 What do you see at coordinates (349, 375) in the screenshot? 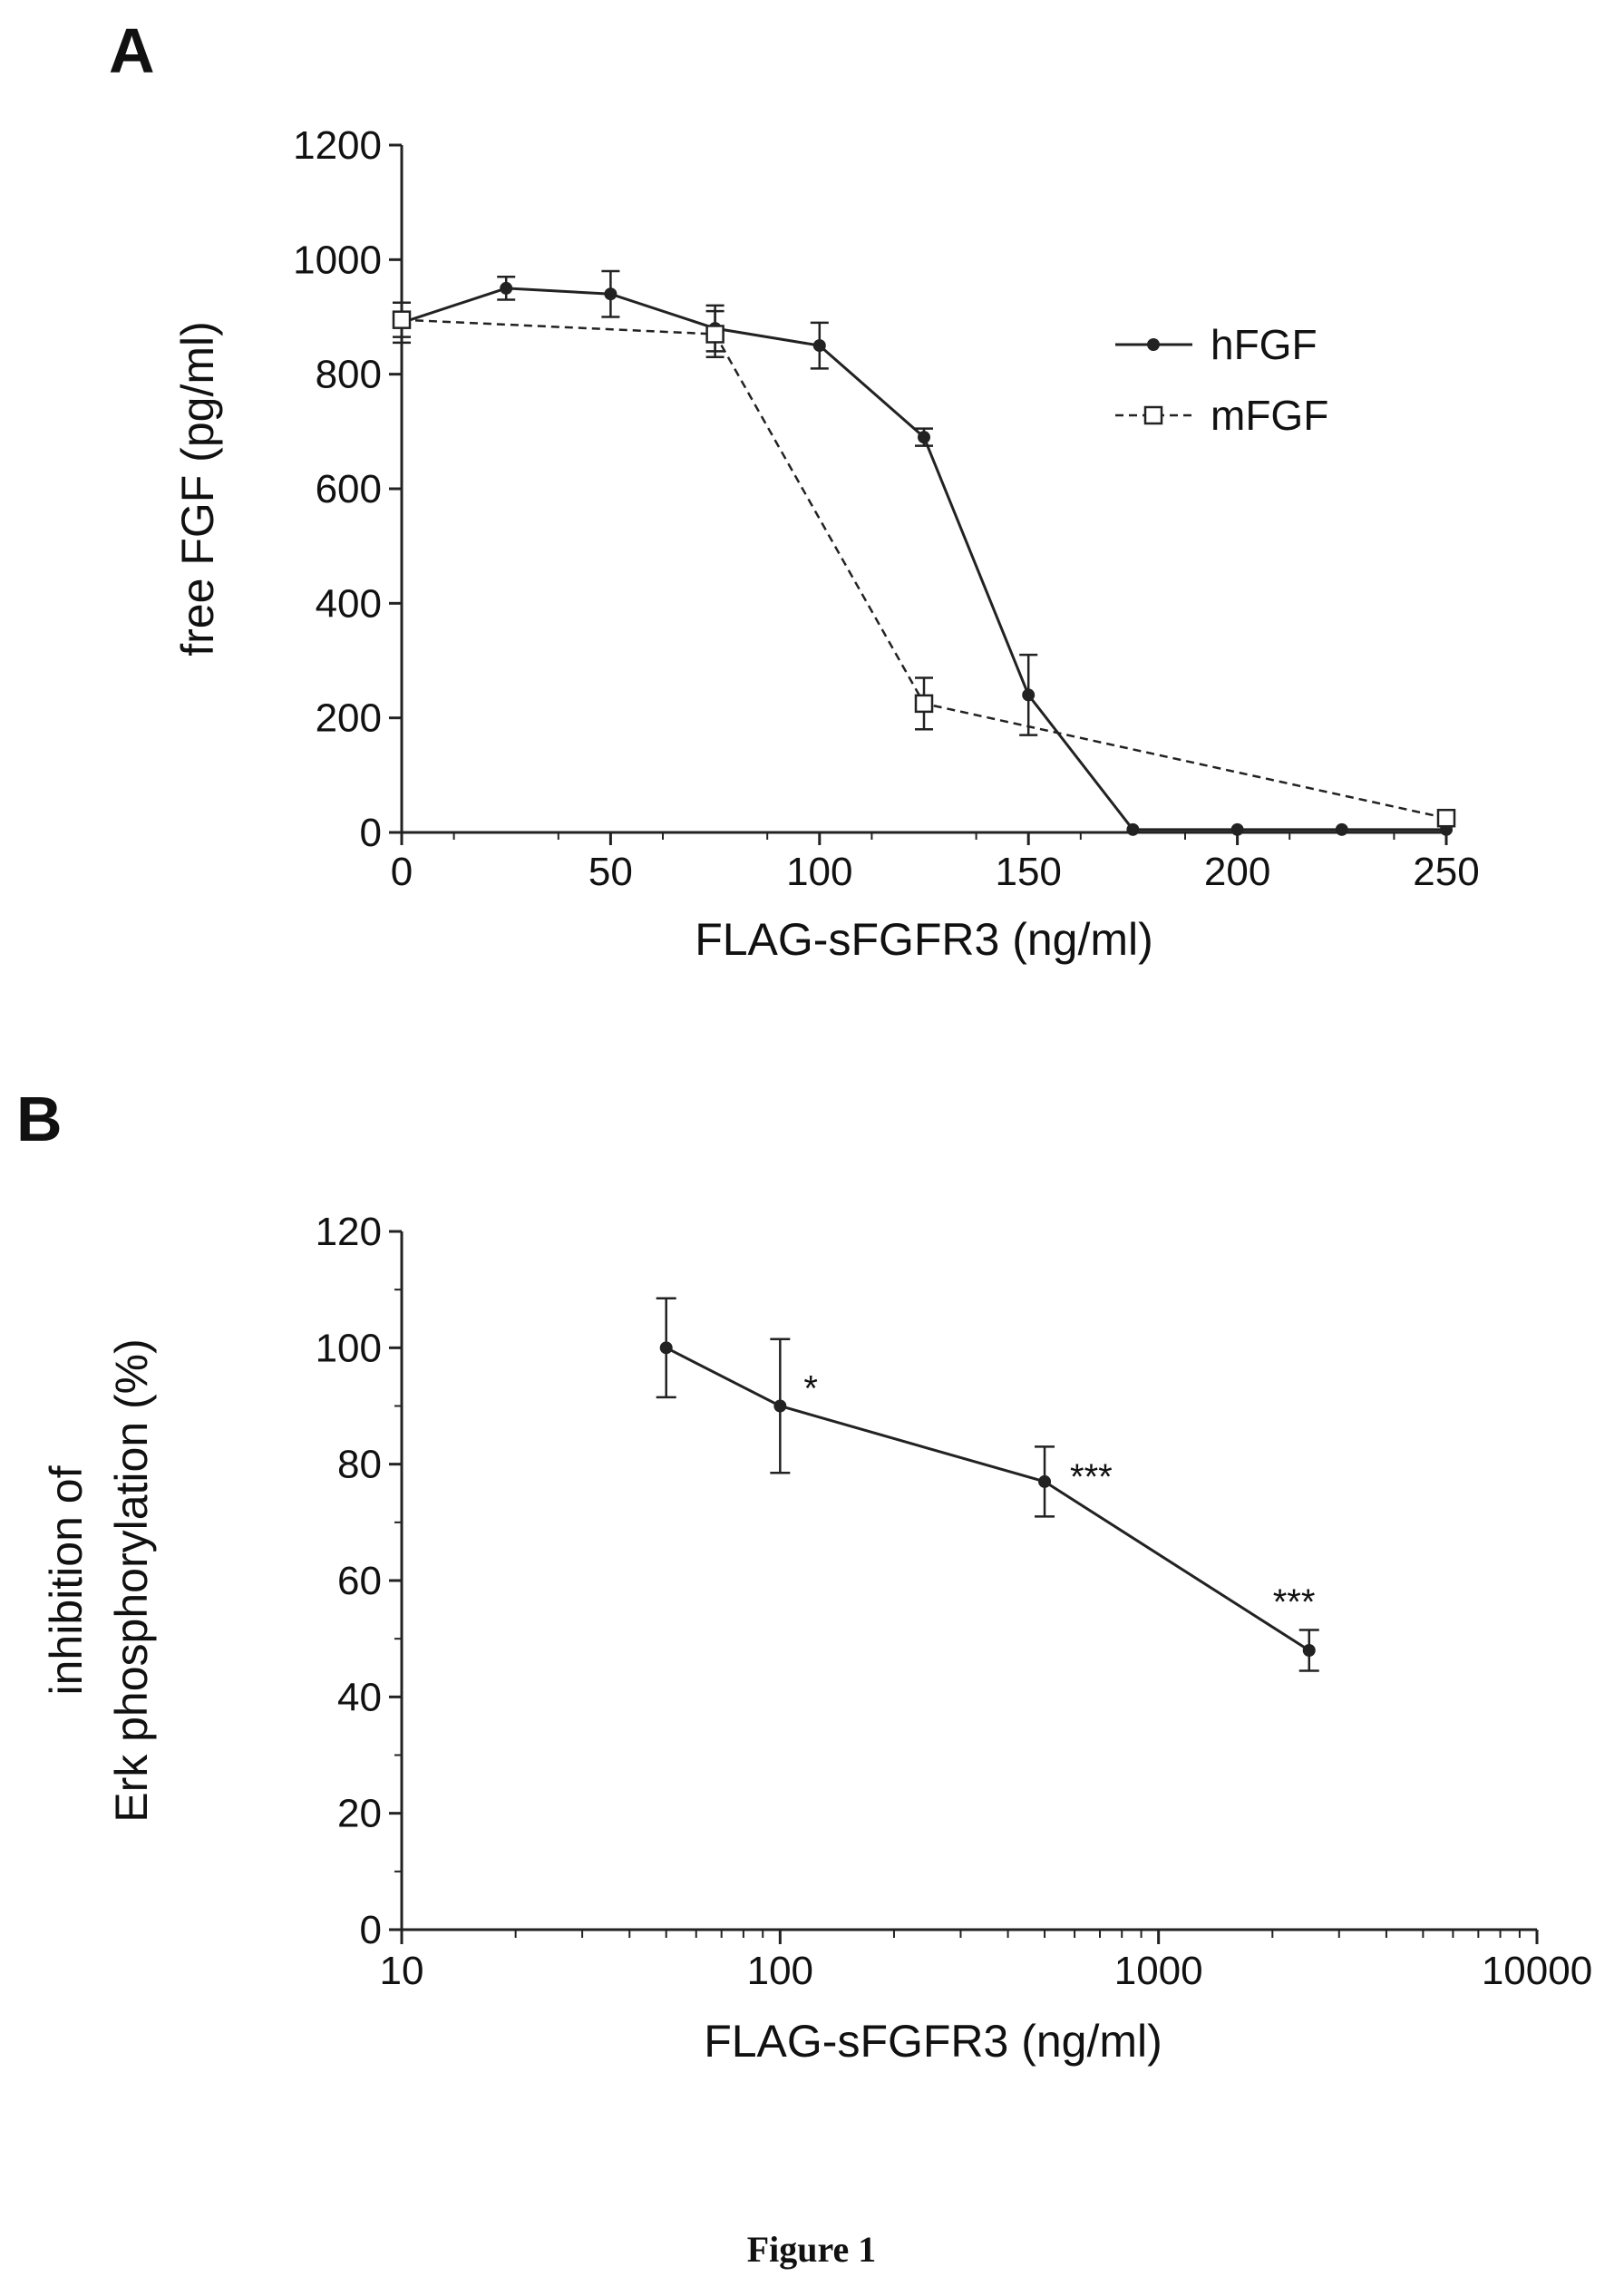
I see `panel-a-y-tick-label: 800` at bounding box center [349, 375].